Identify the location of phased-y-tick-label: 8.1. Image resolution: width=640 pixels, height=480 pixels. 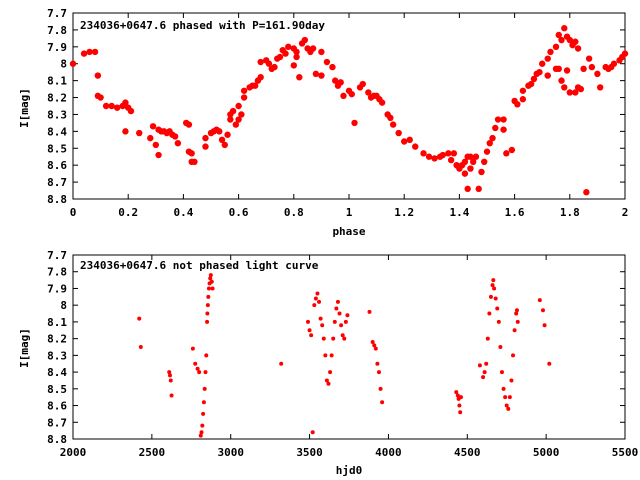
(57, 81).